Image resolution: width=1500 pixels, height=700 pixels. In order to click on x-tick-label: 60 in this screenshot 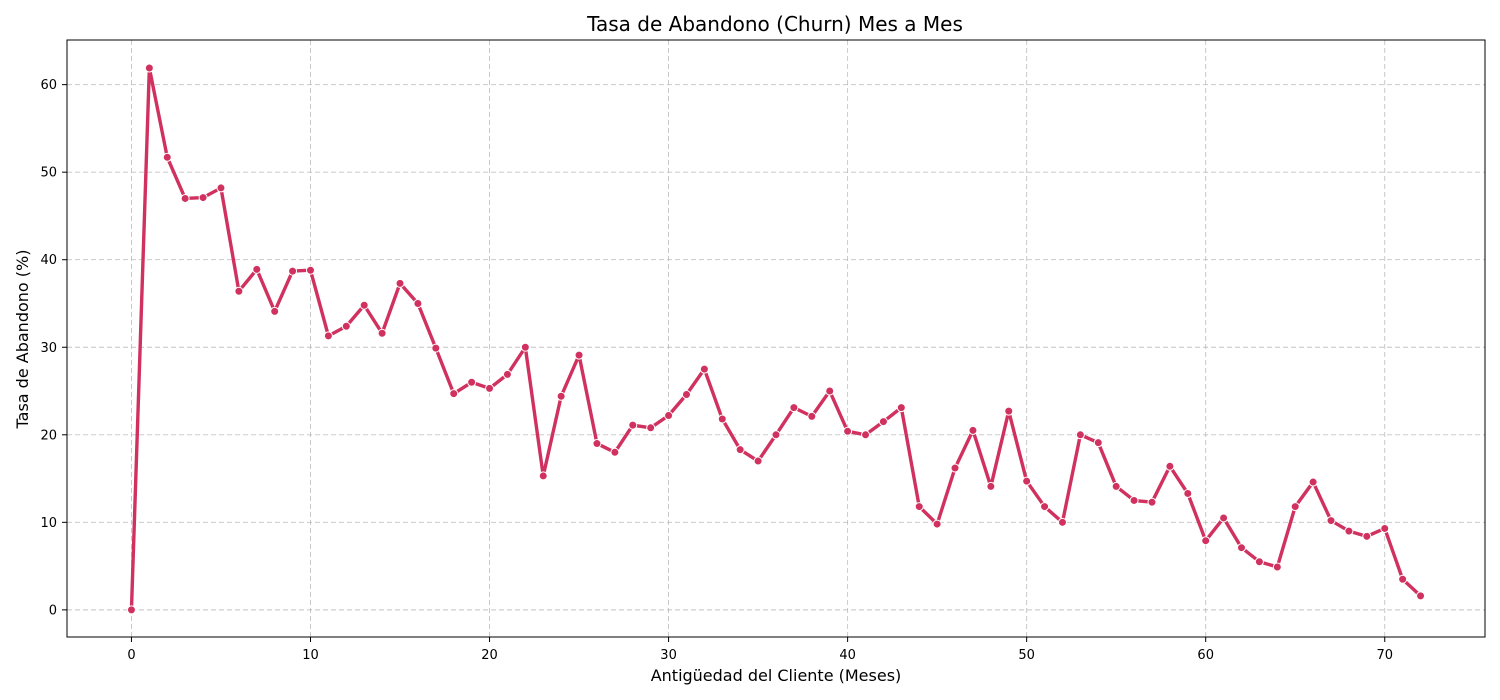, I will do `click(1205, 655)`.